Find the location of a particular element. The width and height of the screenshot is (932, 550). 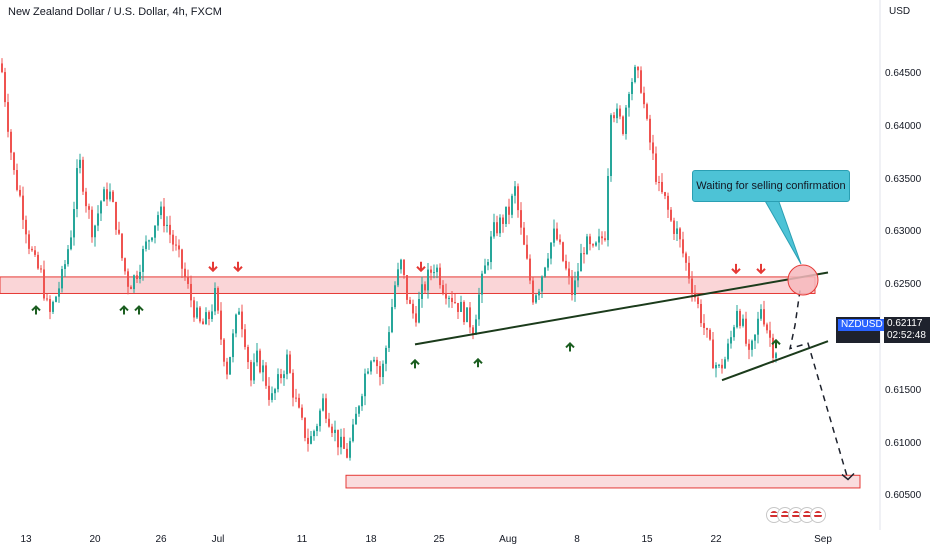

last-price-box: 0.62117 02:52:48 is located at coordinates (907, 330).